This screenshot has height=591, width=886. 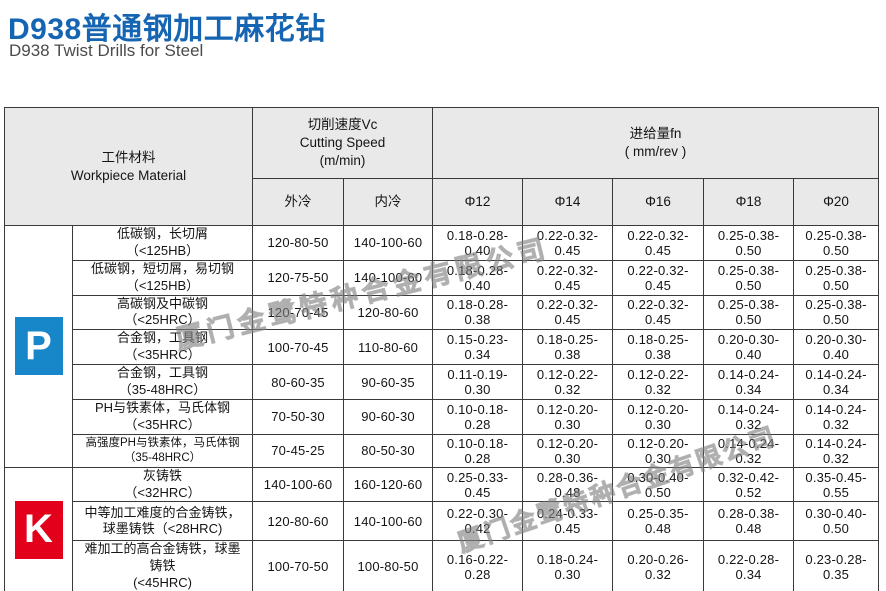 I want to click on iso-k-badge: K, so click(x=38, y=529).